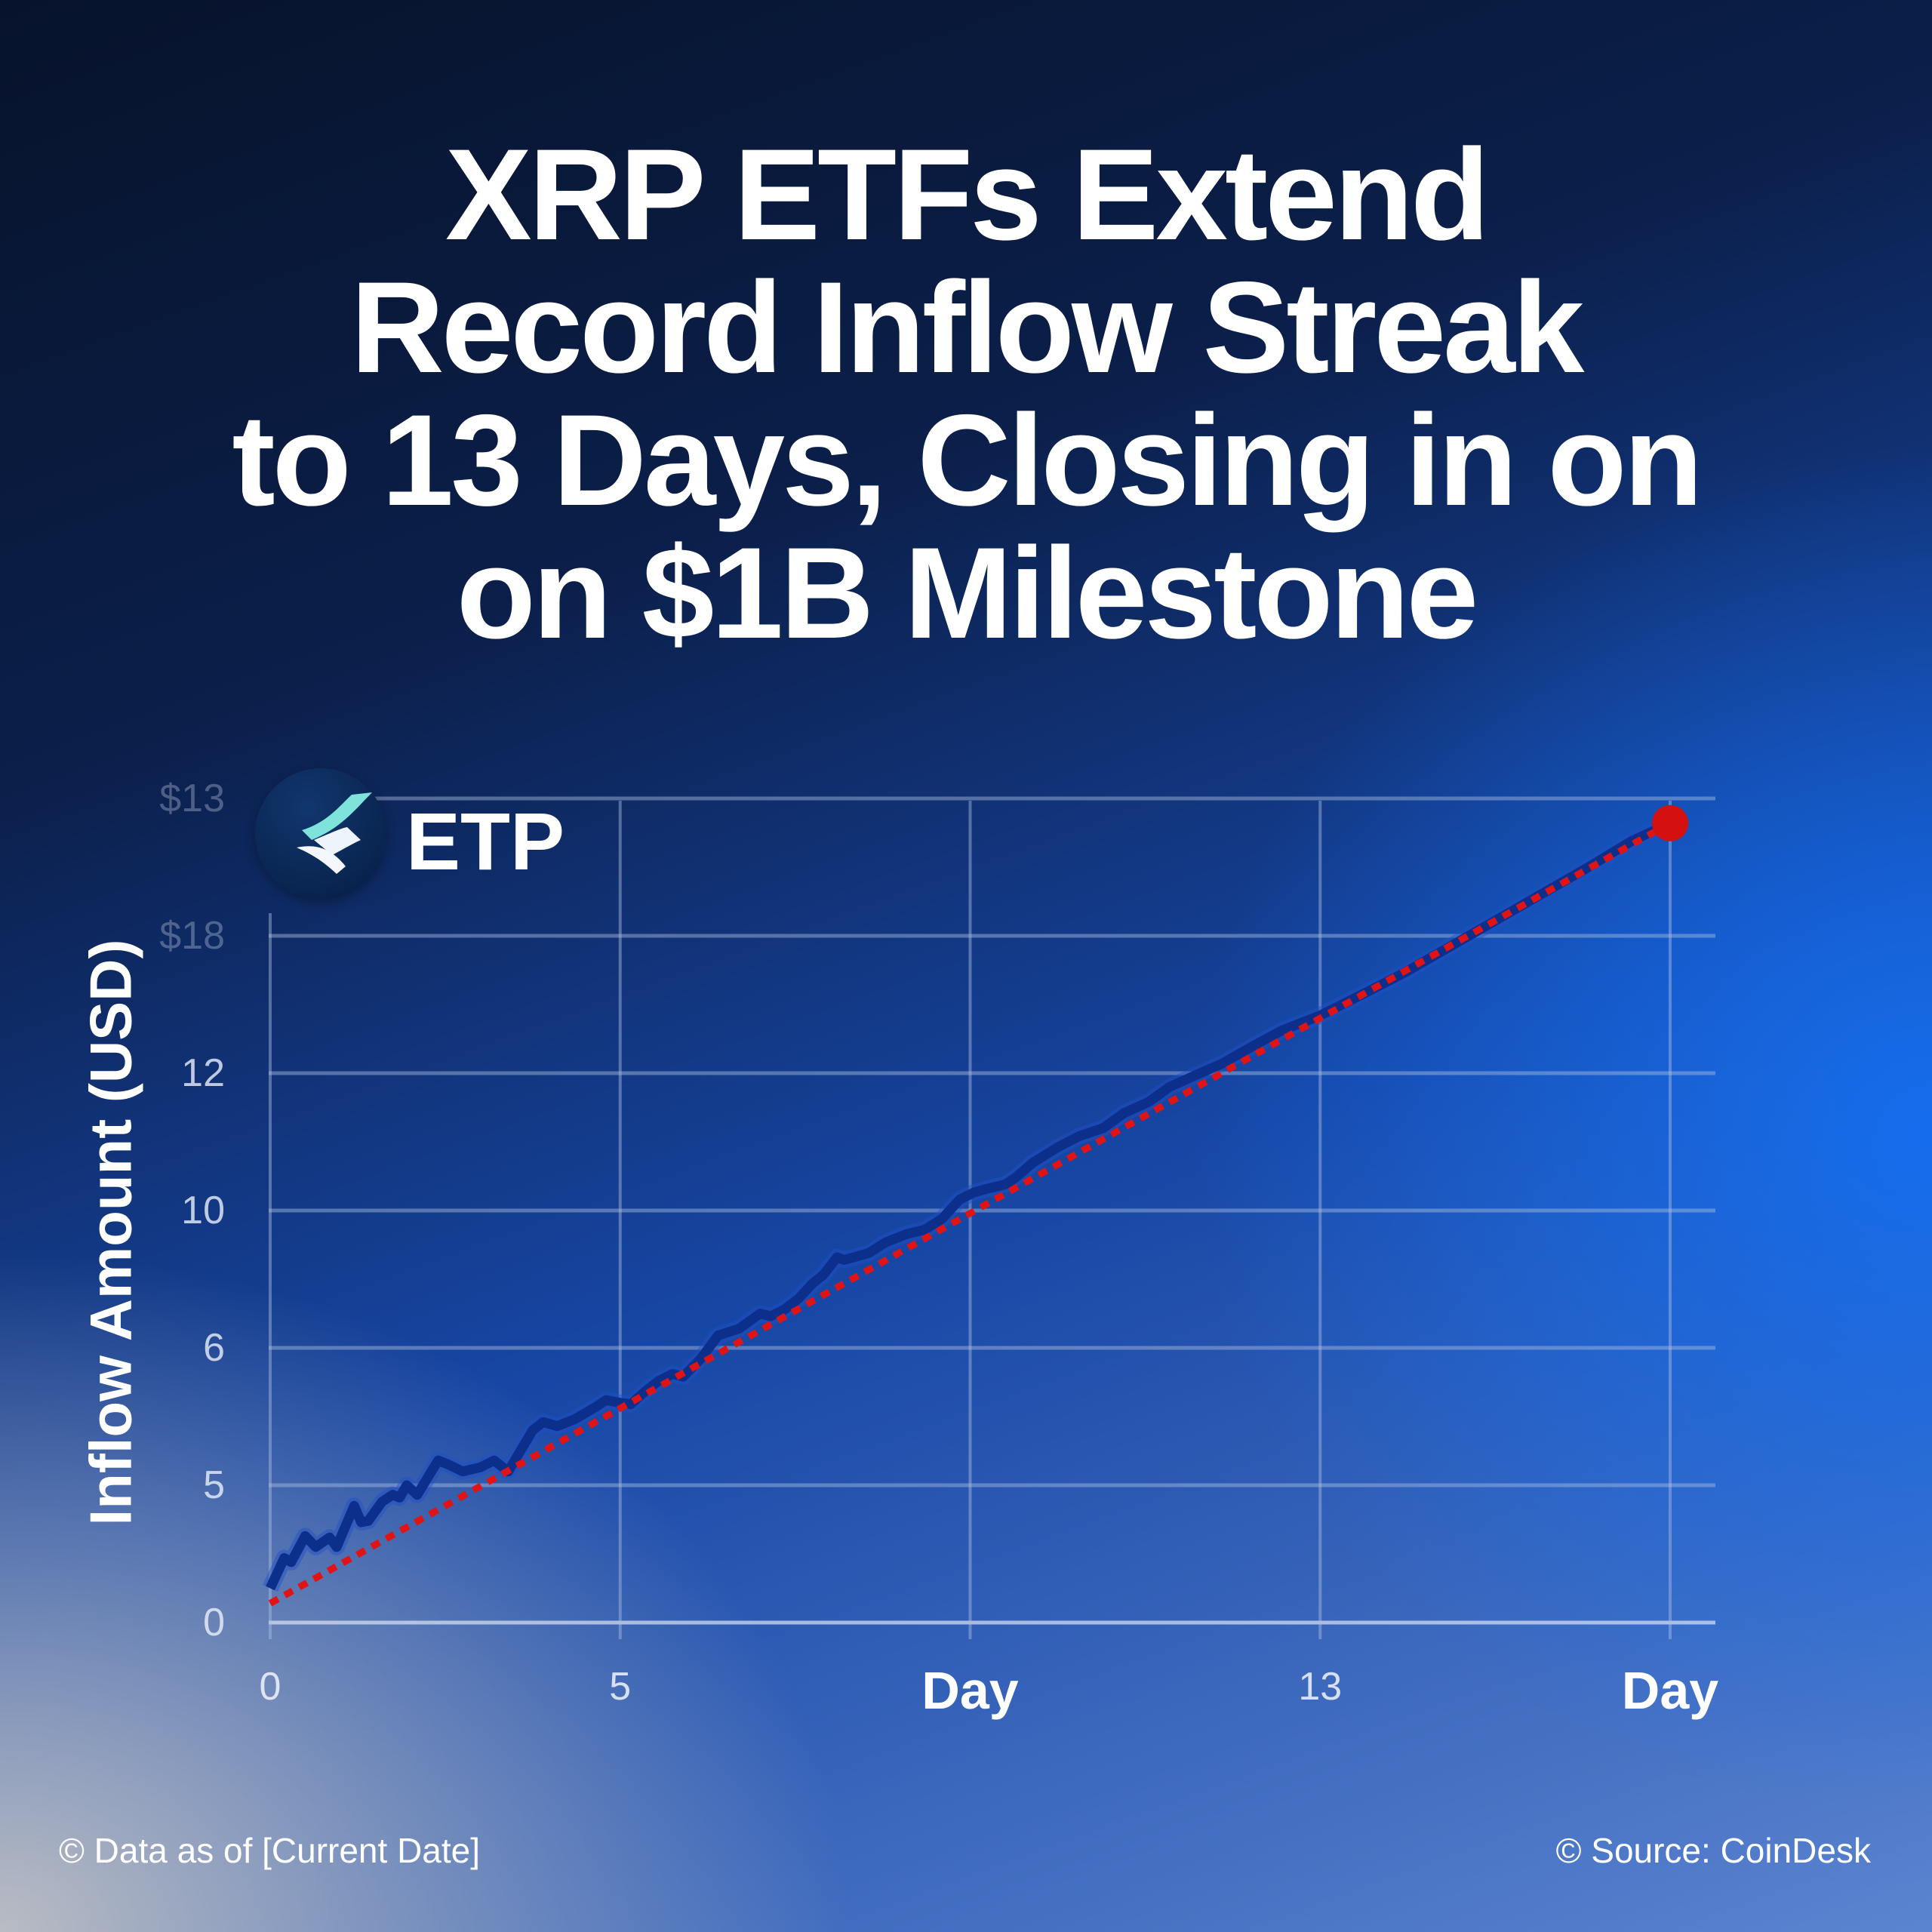  Describe the element at coordinates (967, 460) in the screenshot. I see `headline-line: to 13 Days, Closing in on` at that location.